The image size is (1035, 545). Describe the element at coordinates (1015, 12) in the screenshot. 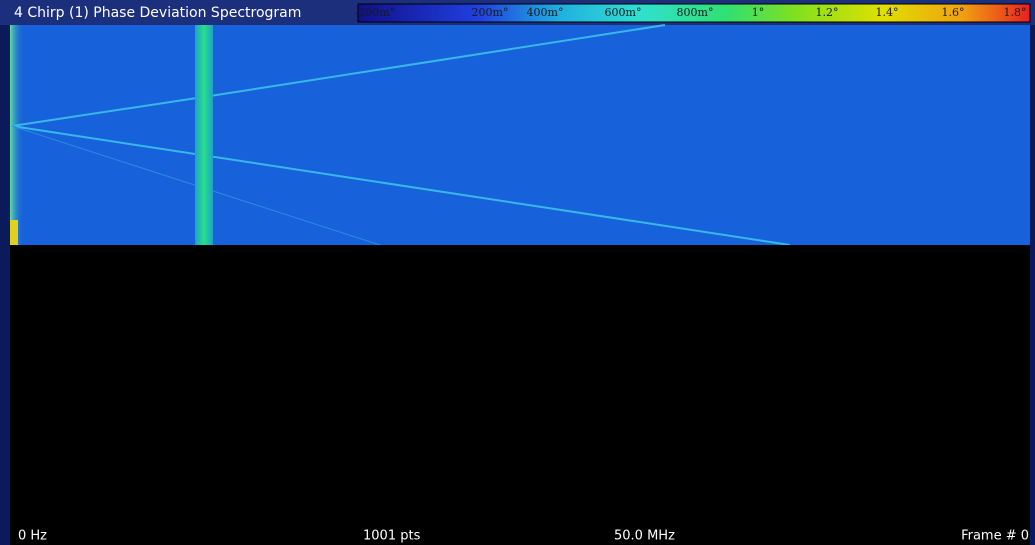

I see `color-bar-label: 1.8°` at that location.